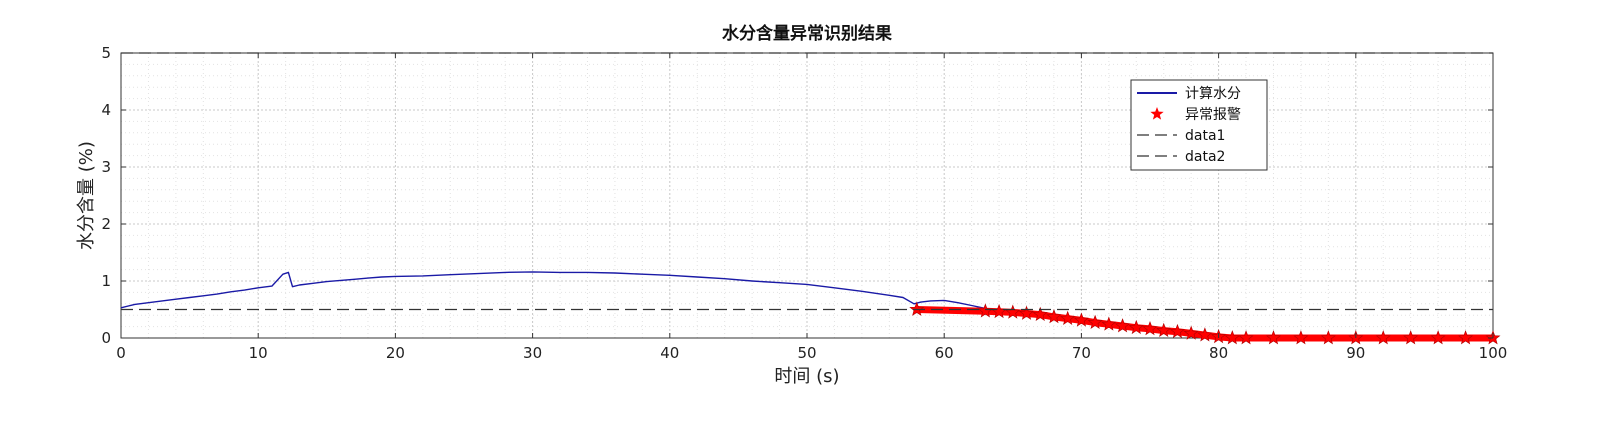 Image resolution: width=1611 pixels, height=441 pixels. What do you see at coordinates (669, 353) in the screenshot?
I see `x-tick-label: 40` at bounding box center [669, 353].